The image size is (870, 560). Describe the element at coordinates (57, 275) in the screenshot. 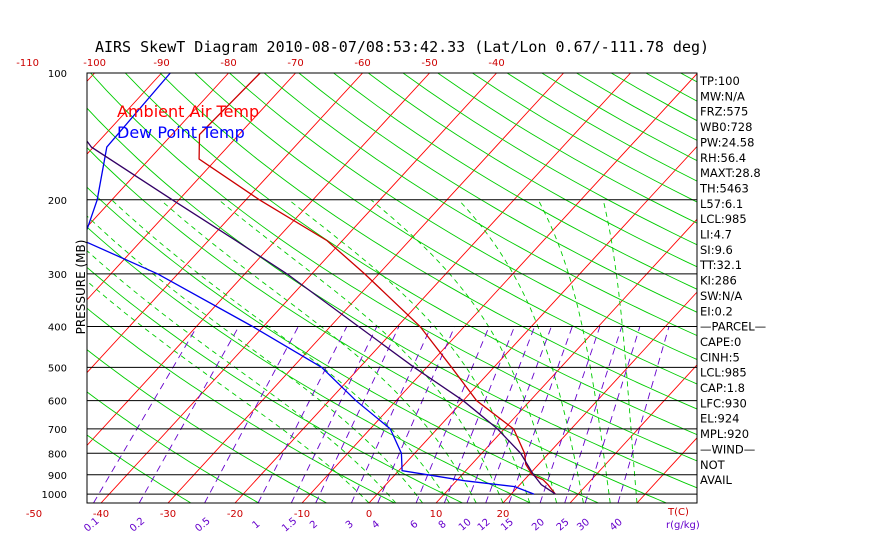

I see `pressure-tick-label: 300` at that location.